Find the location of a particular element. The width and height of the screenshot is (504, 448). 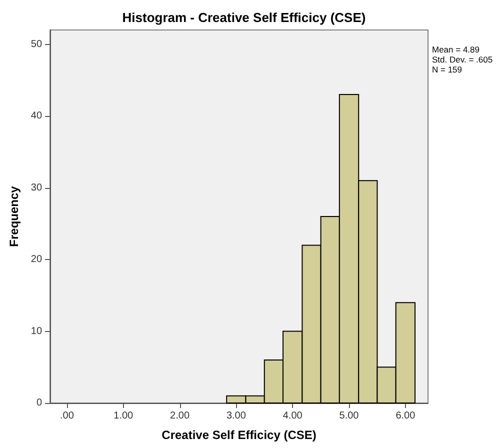

text: N = 159 is located at coordinates (447, 69).